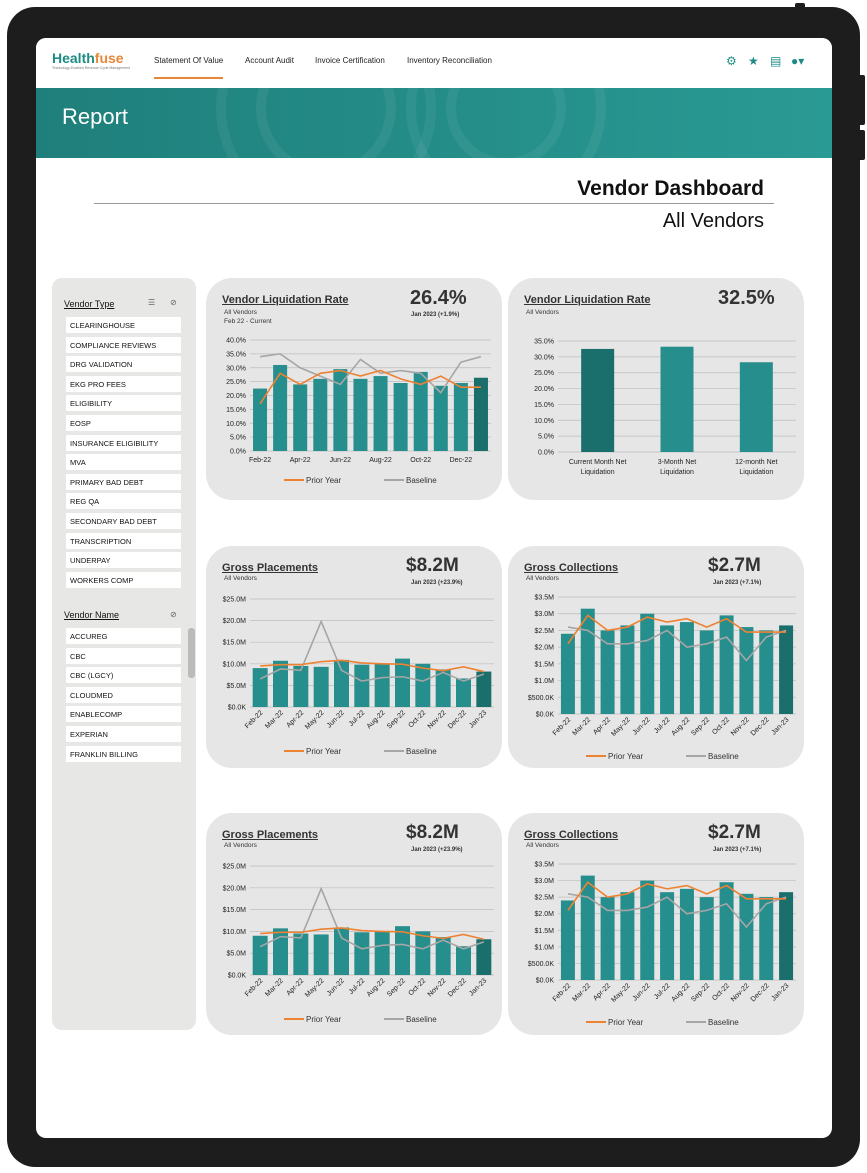 This screenshot has width=867, height=1173. I want to click on x-tick-label: Jul-22, so click(357, 718).